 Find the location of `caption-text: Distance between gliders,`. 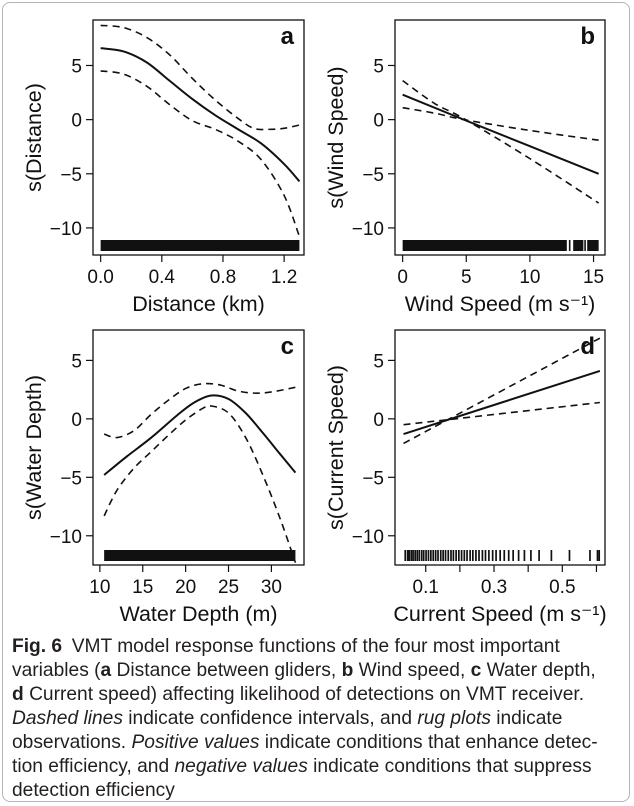

caption-text: Distance between gliders, is located at coordinates (226, 670).